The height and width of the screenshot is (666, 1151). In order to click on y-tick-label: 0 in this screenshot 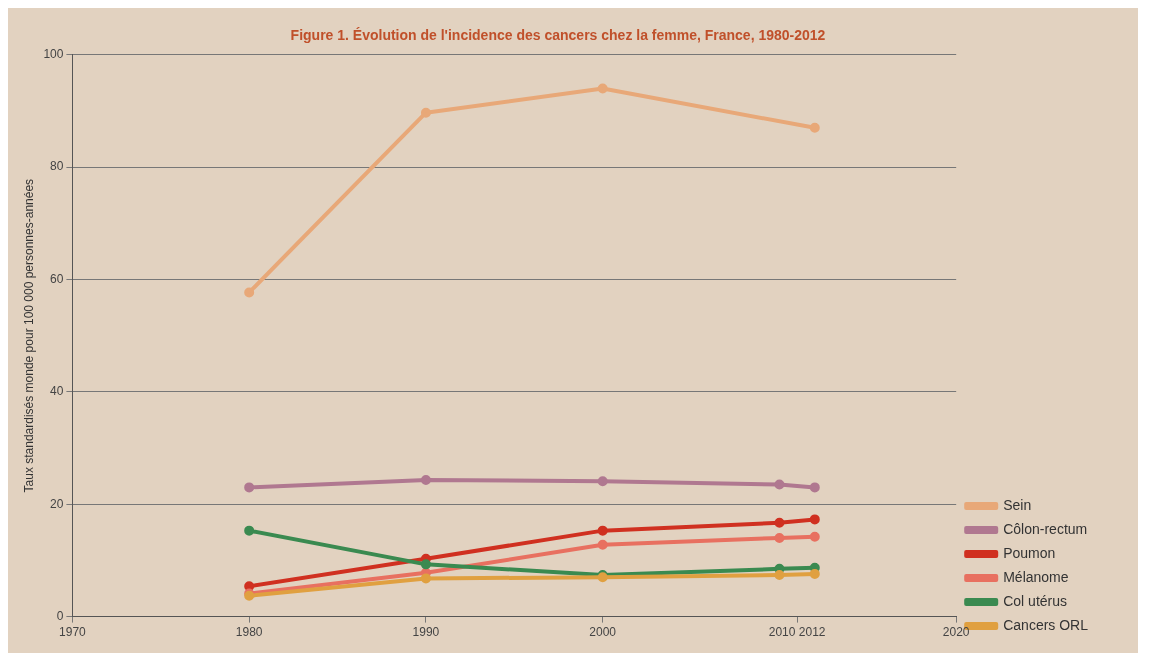, I will do `click(60, 615)`.